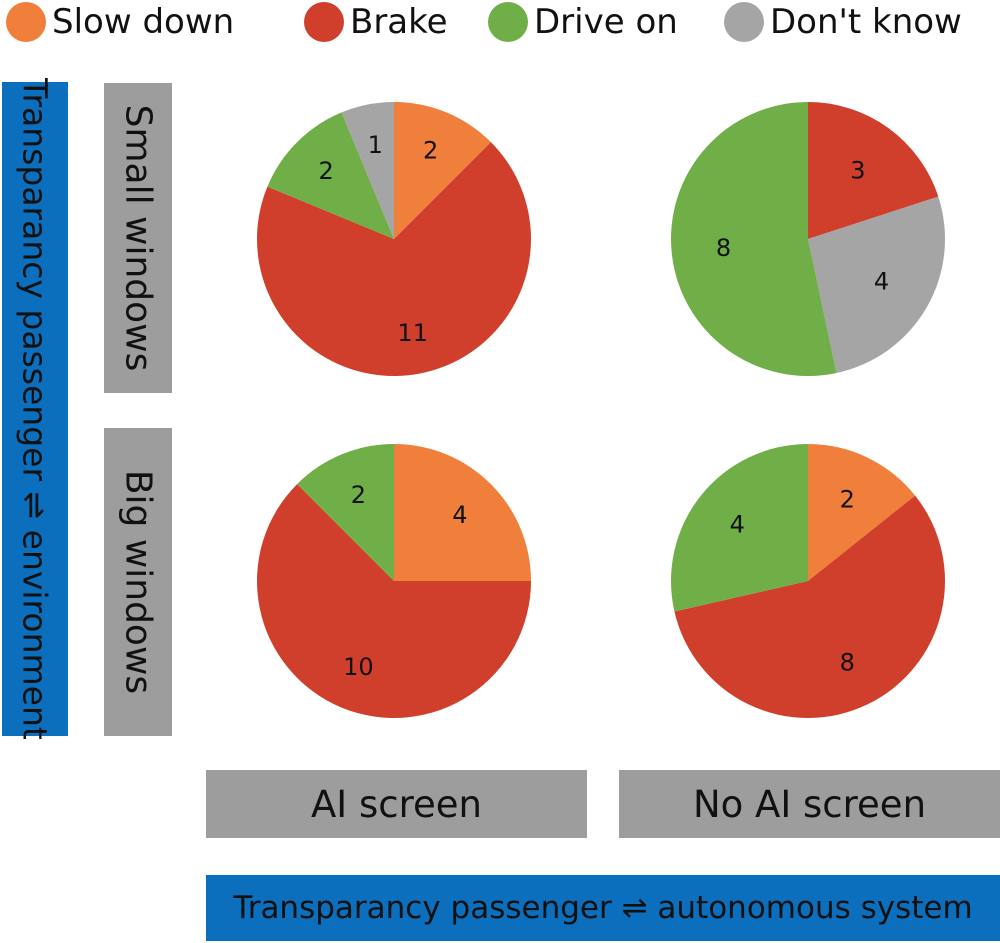 The image size is (1000, 943). Describe the element at coordinates (459, 515) in the screenshot. I see `slice-value-label-slow-down: 4` at that location.